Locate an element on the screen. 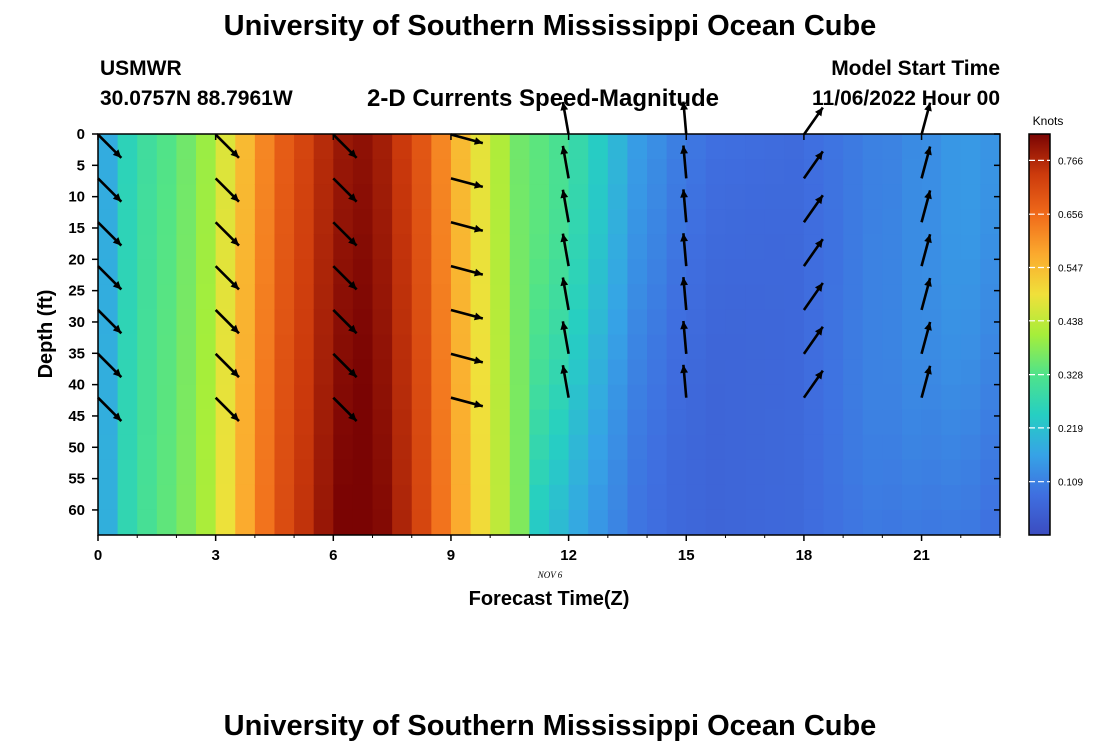 The width and height of the screenshot is (1100, 750). colorbar-tick-label: 0.656 is located at coordinates (1070, 215).